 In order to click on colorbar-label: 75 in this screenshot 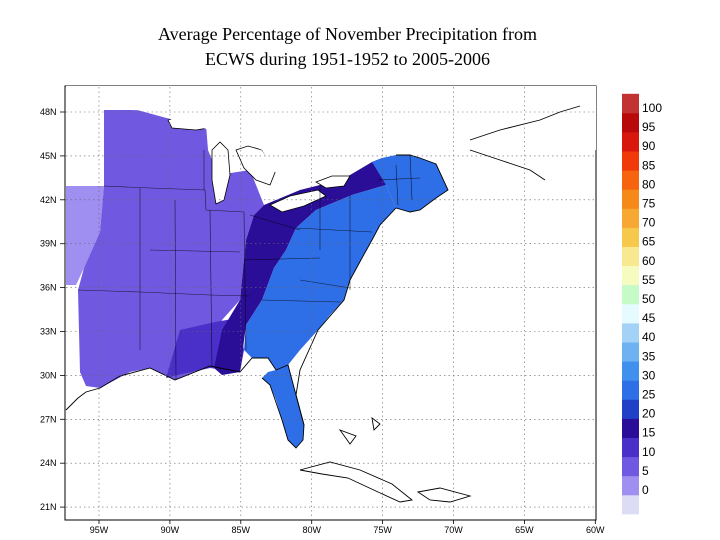, I will do `click(649, 204)`.